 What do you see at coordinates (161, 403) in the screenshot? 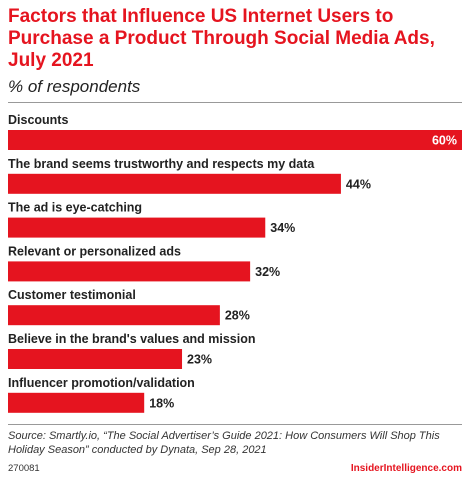
I see `value-label: 18%` at bounding box center [161, 403].